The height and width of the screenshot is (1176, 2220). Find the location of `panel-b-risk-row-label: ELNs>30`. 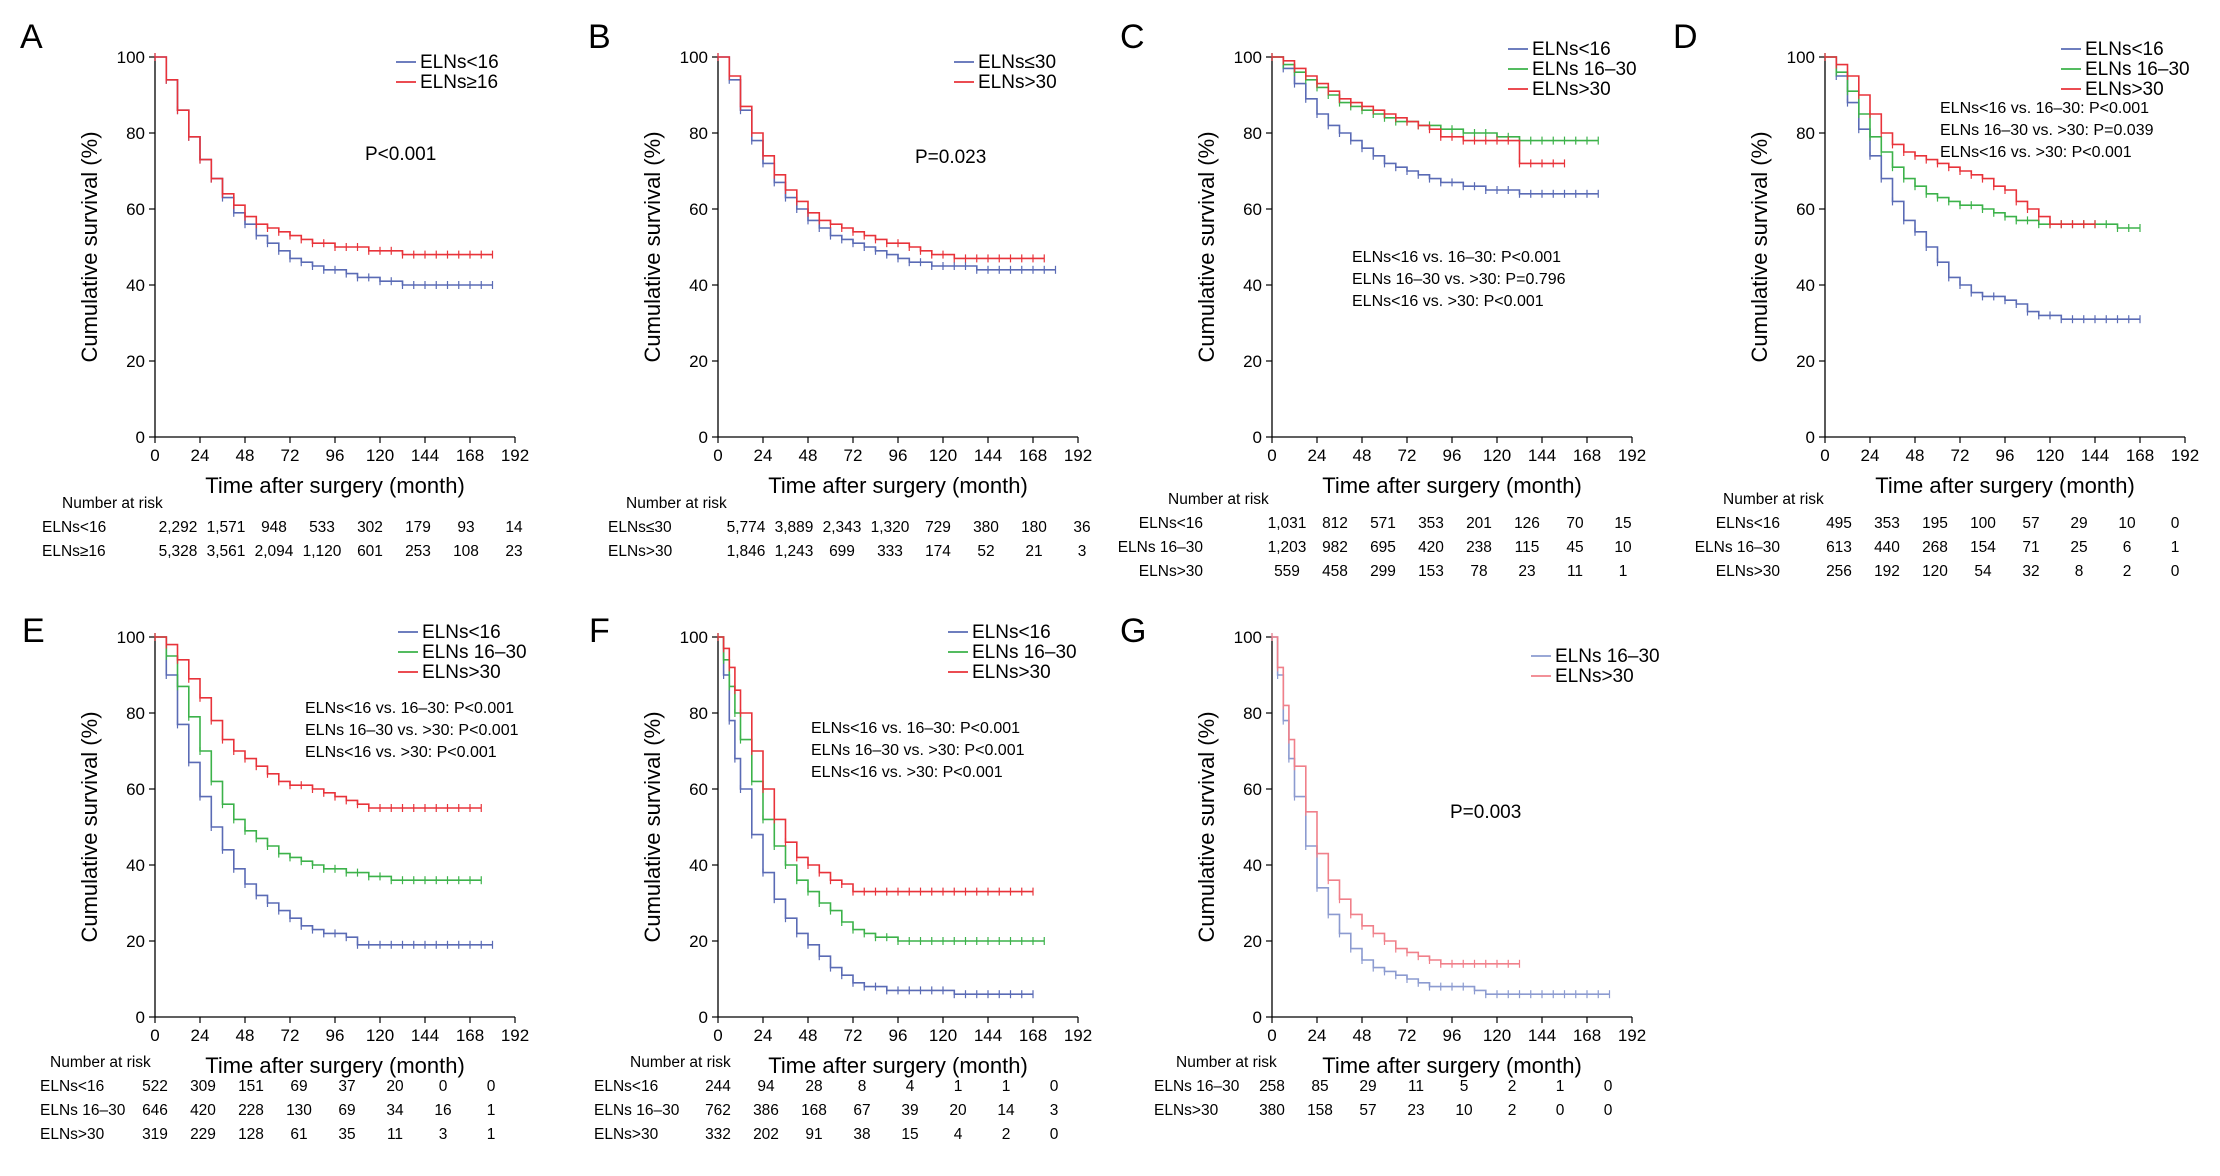

panel-b-risk-row-label: ELNs>30 is located at coordinates (640, 551).